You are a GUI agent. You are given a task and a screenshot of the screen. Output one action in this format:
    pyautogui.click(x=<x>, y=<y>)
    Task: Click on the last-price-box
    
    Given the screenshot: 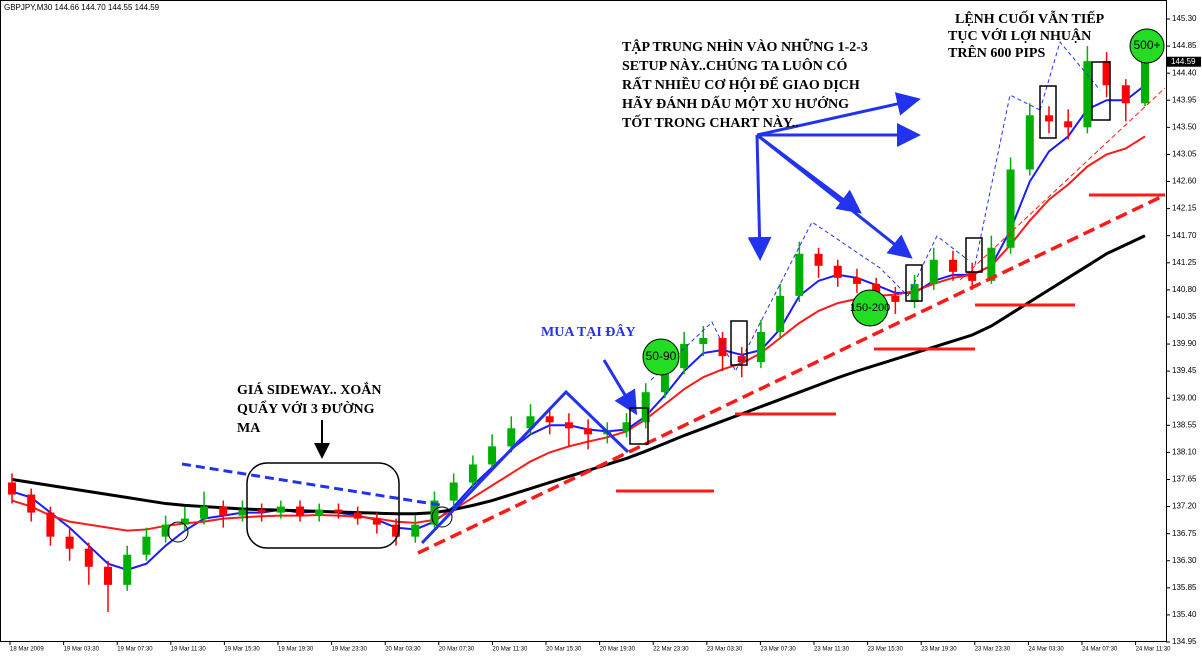 What is the action you would take?
    pyautogui.click(x=1184, y=61)
    